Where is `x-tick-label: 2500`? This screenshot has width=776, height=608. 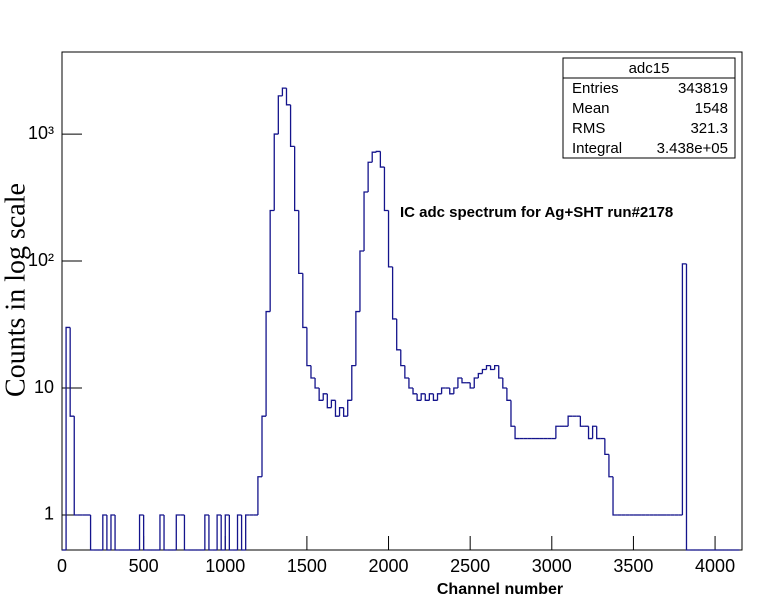 x-tick-label: 2500 is located at coordinates (470, 566).